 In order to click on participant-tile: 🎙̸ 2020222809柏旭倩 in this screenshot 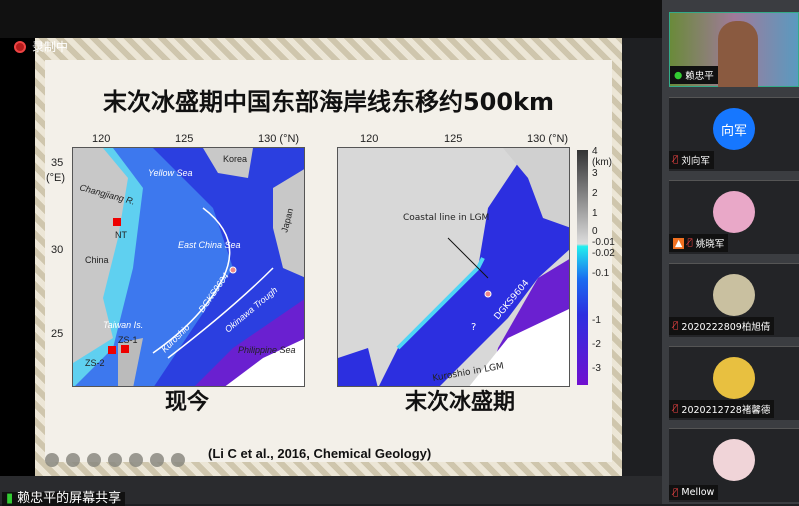, I will do `click(734, 300)`.